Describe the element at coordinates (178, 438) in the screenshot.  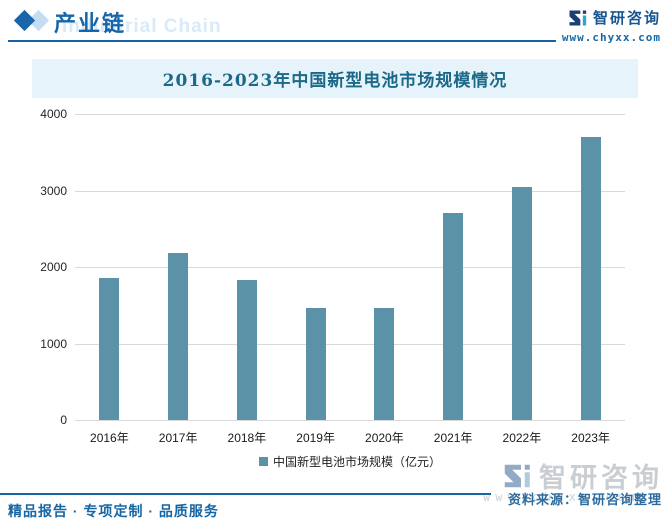
I see `x-tick-label: 2017年` at that location.